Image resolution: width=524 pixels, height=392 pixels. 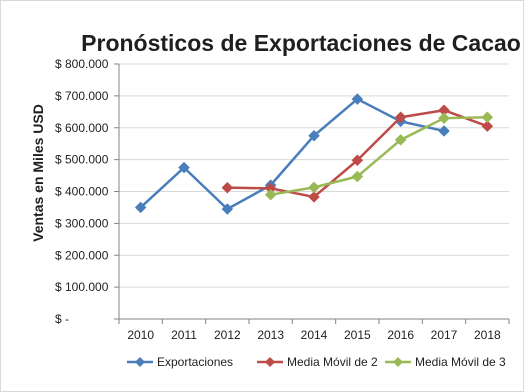 What do you see at coordinates (444, 335) in the screenshot?
I see `x-tick-label: 2017` at bounding box center [444, 335].